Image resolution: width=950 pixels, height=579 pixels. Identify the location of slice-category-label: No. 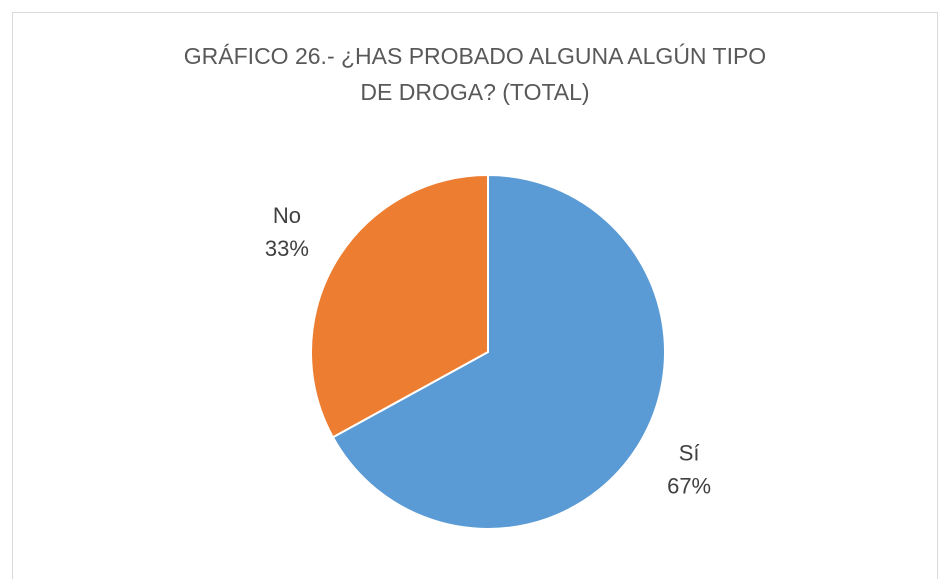
(287, 215).